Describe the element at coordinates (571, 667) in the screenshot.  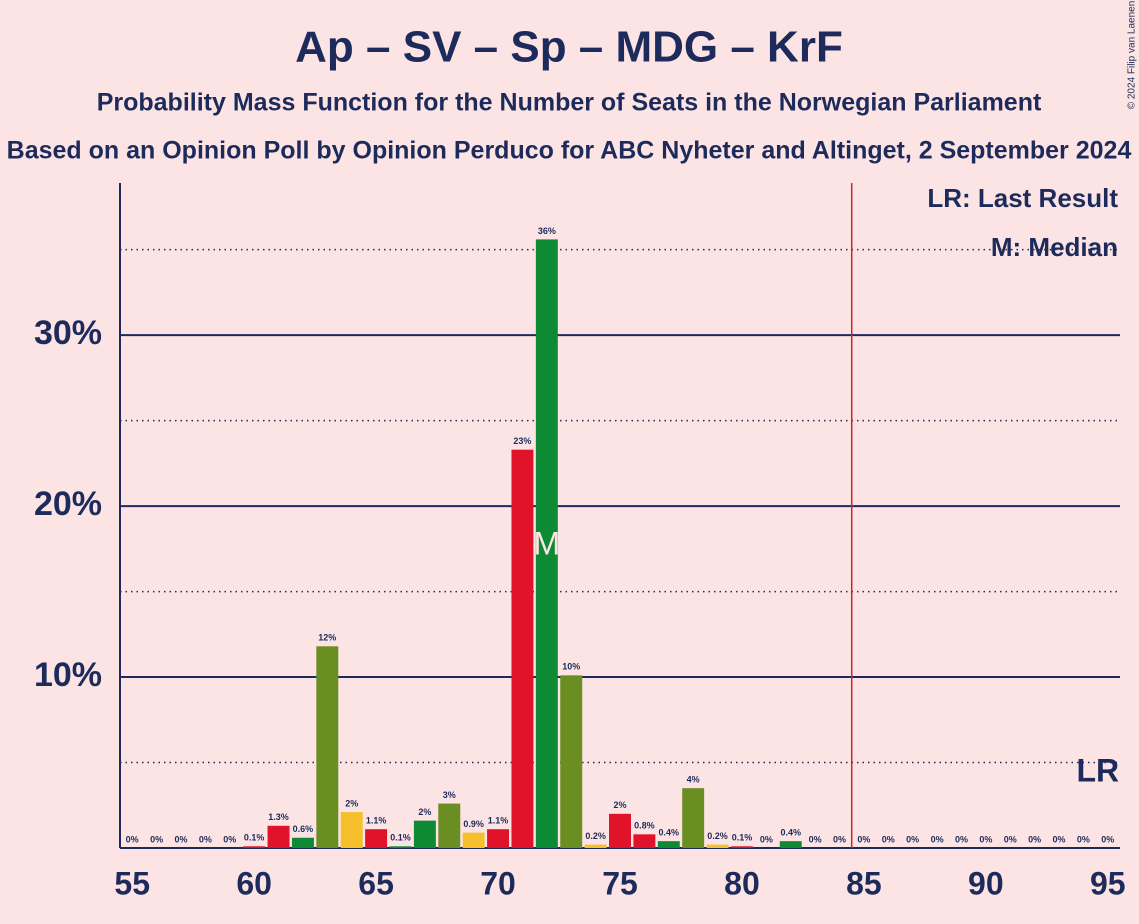
I see `value-label: 10%` at that location.